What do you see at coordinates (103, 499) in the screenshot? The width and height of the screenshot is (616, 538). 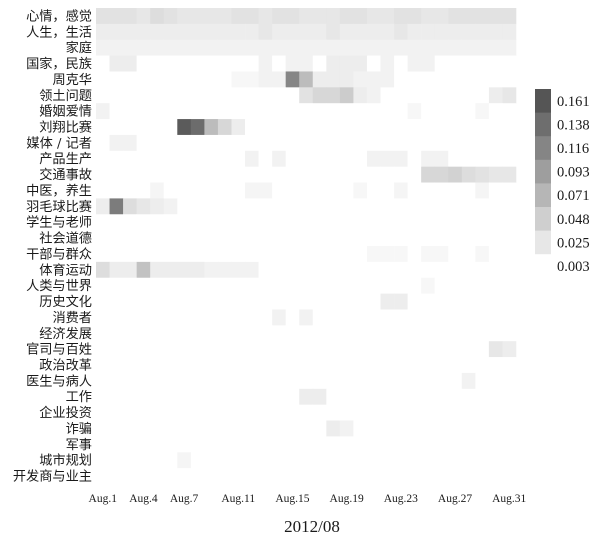 I see `x-tick-label: Aug.1` at bounding box center [103, 499].